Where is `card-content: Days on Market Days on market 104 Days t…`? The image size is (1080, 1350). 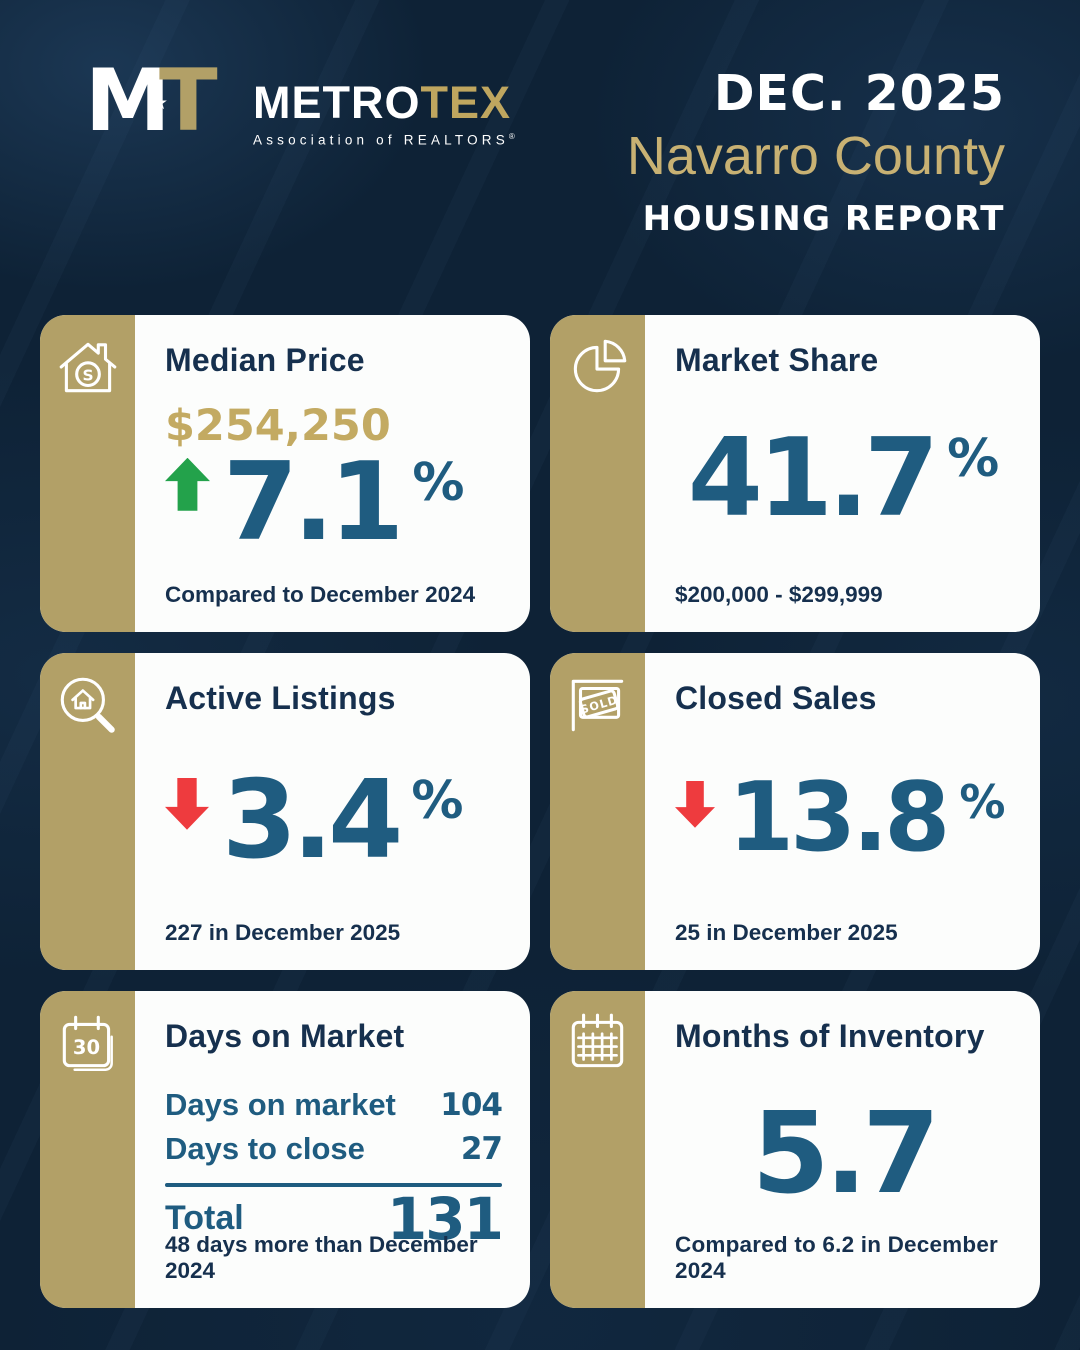 card-content: Days on Market Days on market 104 Days t… is located at coordinates (332, 1149).